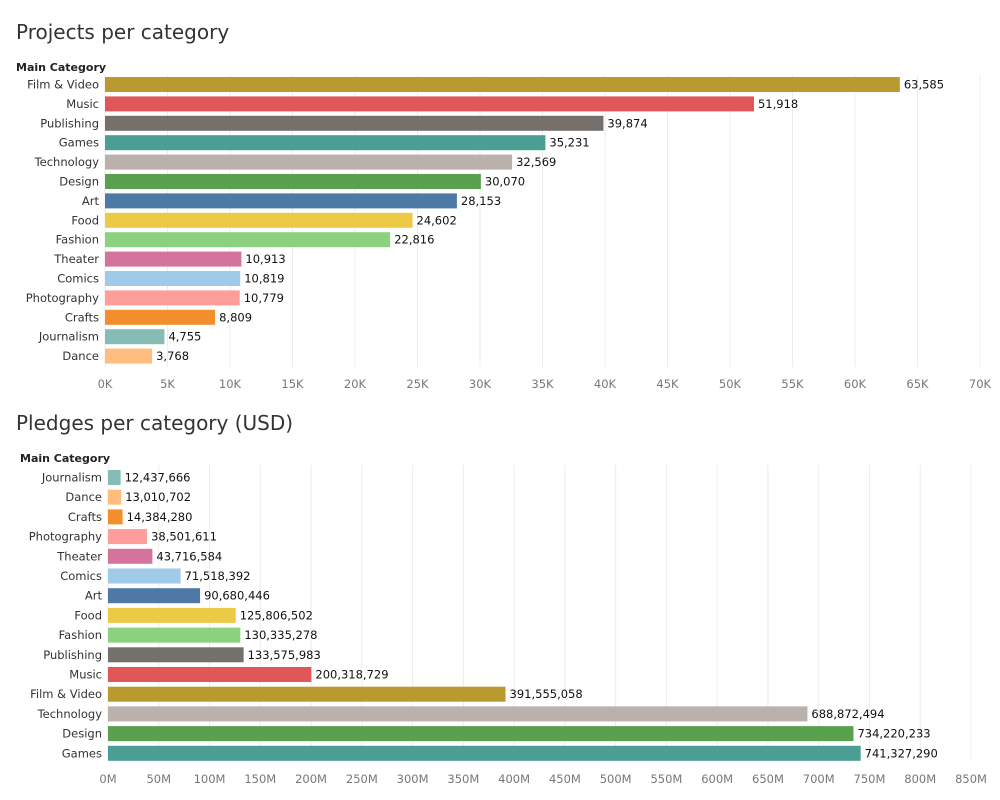 The width and height of the screenshot is (1000, 800). I want to click on tick-label: 0M, so click(107, 779).